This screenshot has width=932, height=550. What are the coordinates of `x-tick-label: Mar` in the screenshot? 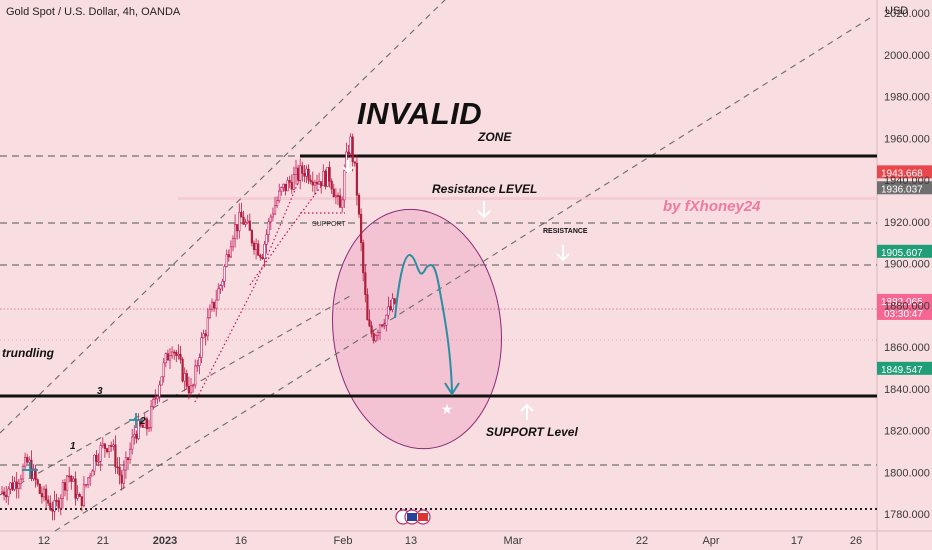 It's located at (513, 541).